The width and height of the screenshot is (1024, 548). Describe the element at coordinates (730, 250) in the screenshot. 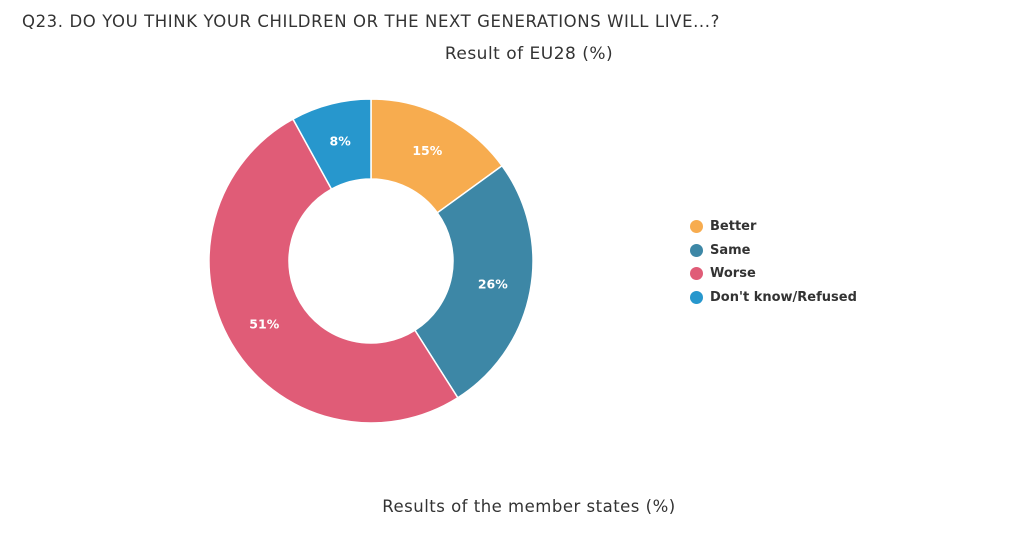

I see `legend-label-same: Same` at that location.